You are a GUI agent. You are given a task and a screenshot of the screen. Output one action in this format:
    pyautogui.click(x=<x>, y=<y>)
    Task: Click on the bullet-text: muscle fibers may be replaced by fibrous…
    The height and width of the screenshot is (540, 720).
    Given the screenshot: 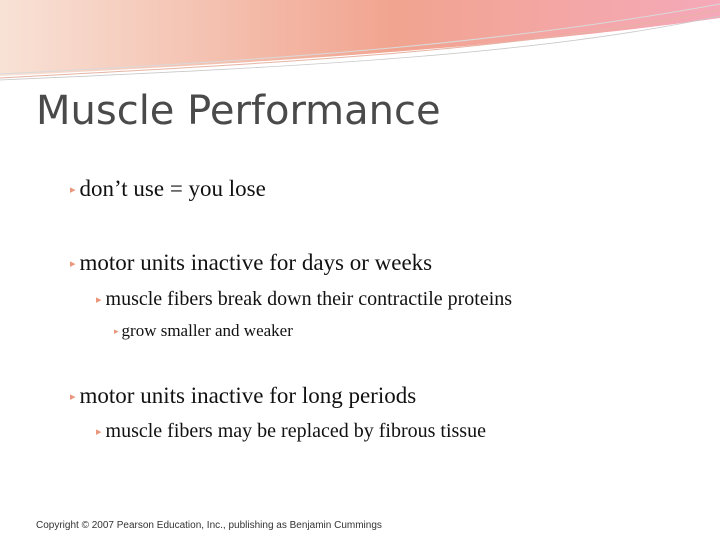 What is the action you would take?
    pyautogui.click(x=295, y=431)
    